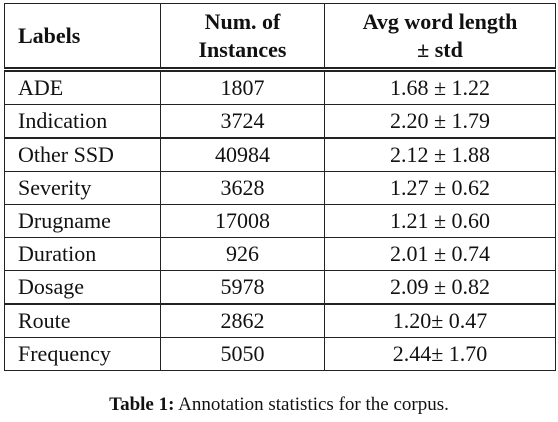 The width and height of the screenshot is (558, 422). I want to click on table-cell: 1807, so click(242, 87).